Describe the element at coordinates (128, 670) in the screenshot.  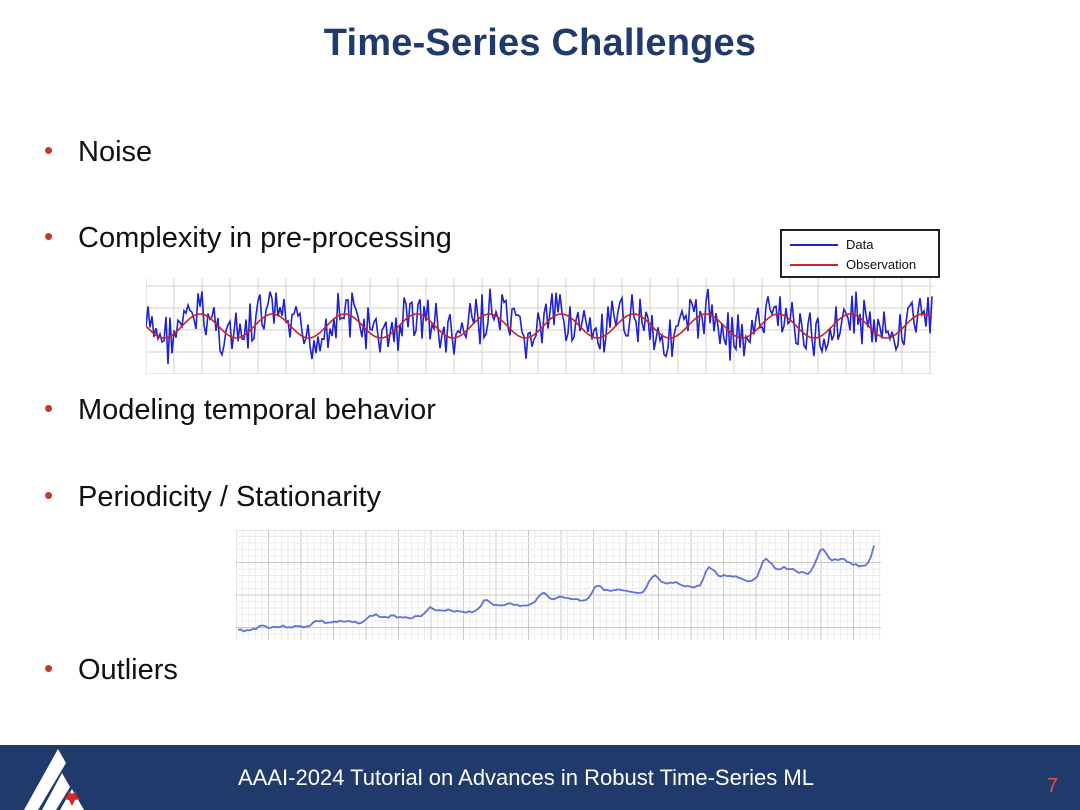
I see `bullet-text: Outliers` at that location.